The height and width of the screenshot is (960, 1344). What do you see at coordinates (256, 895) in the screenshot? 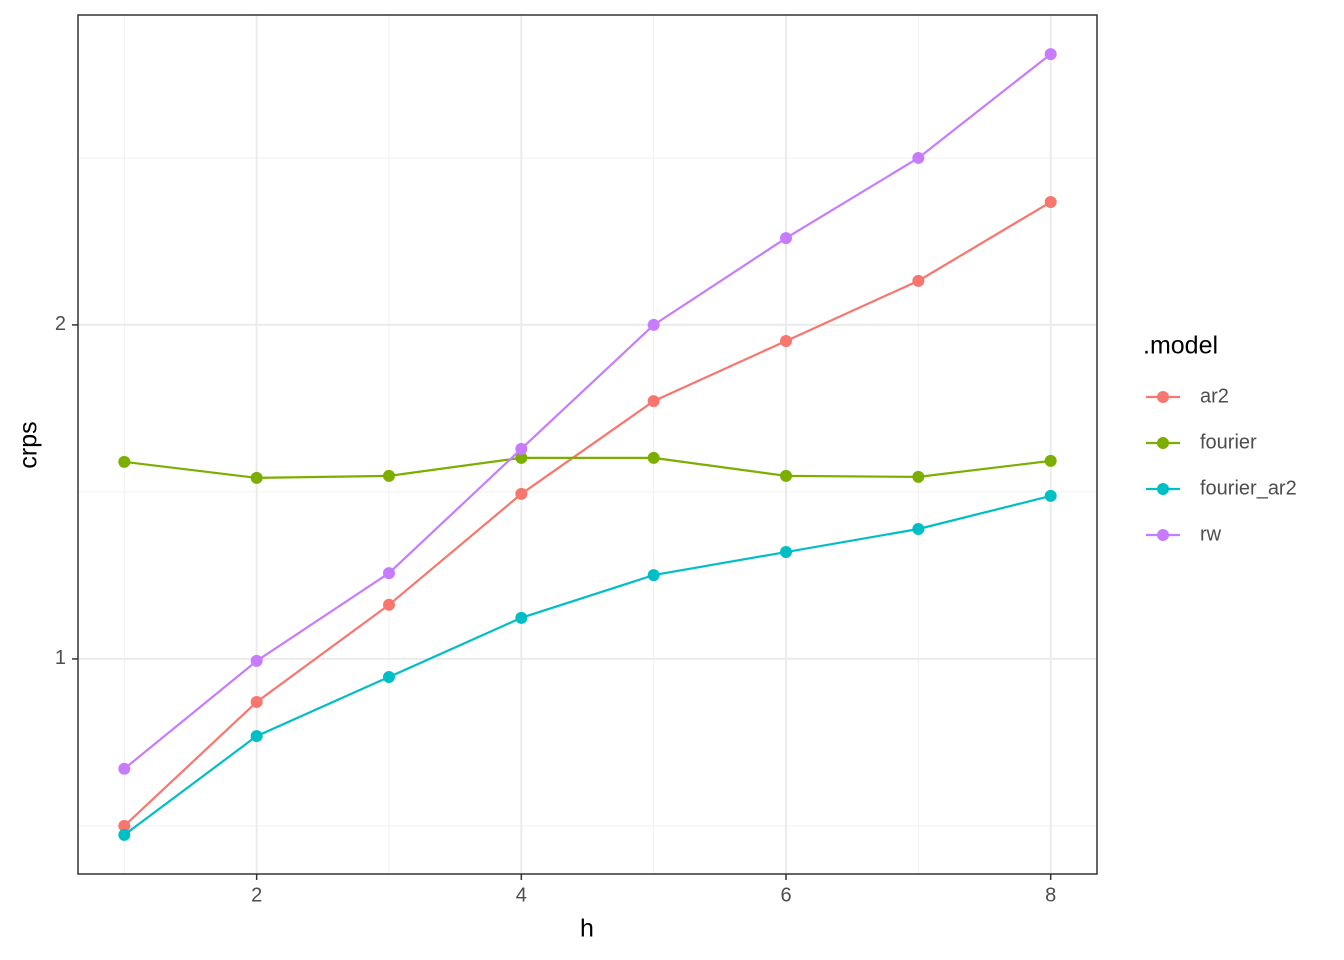
I see `x-tick-label: 2` at bounding box center [256, 895].